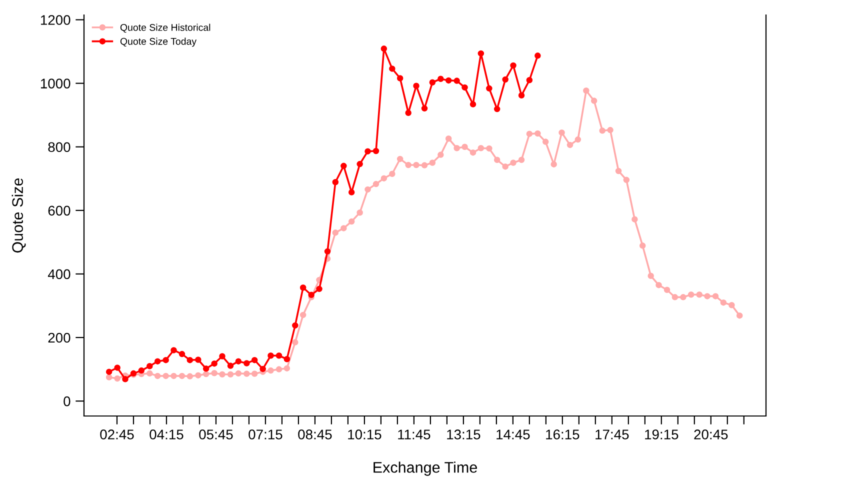 The image size is (850, 500). Describe the element at coordinates (661, 435) in the screenshot. I see `x-tick-label: 19:15` at that location.